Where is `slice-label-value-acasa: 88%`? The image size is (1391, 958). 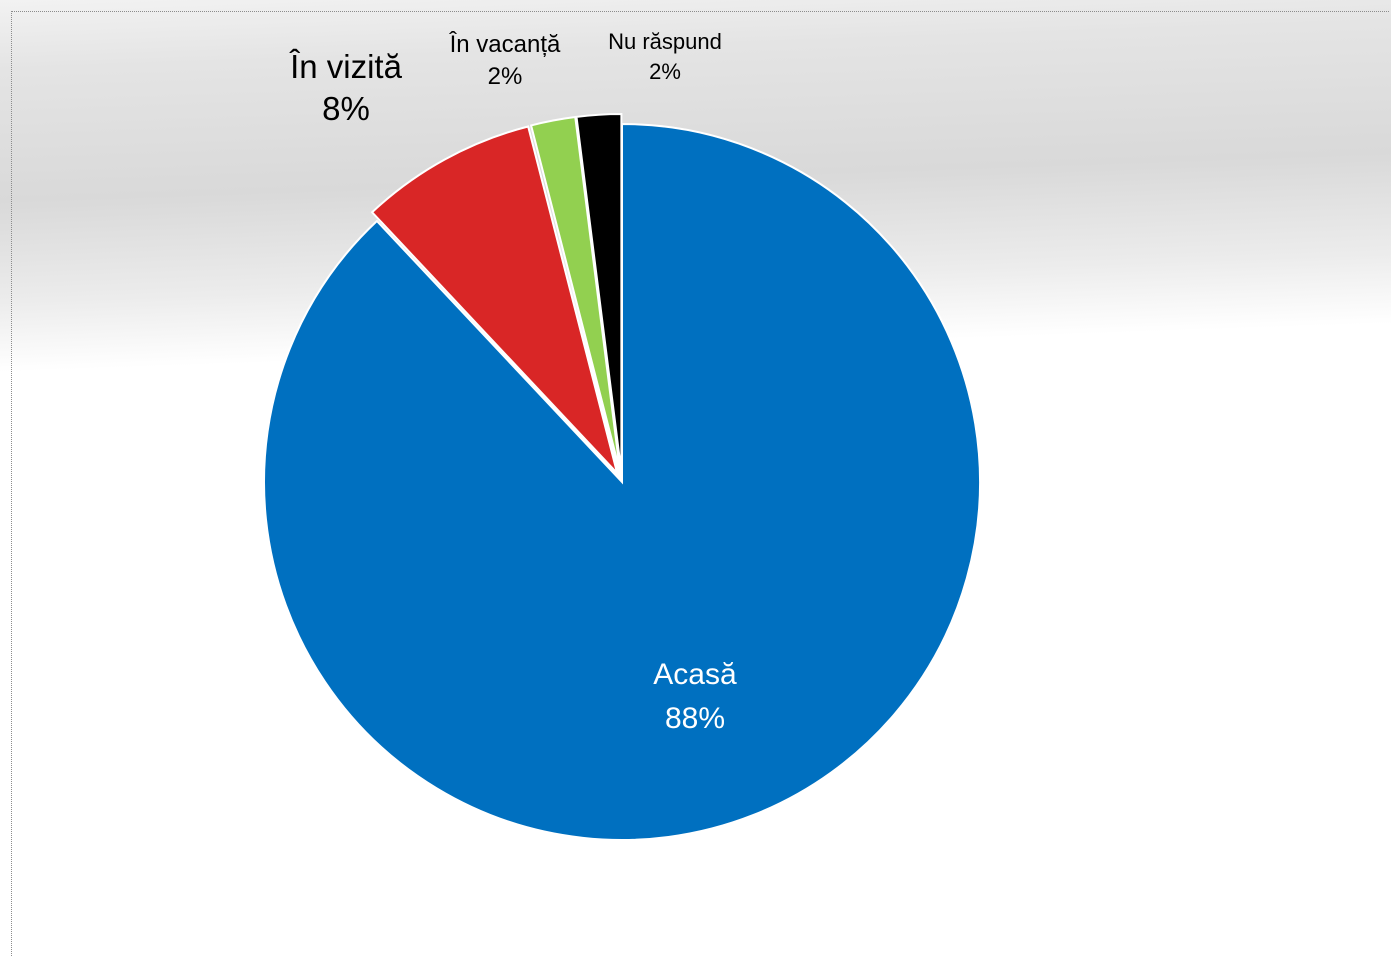
slice-label-value-acasa: 88% is located at coordinates (695, 718).